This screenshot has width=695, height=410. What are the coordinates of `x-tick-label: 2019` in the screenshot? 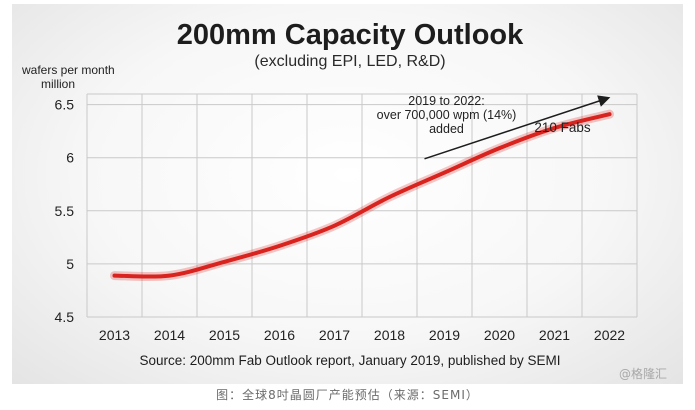 It's located at (444, 335).